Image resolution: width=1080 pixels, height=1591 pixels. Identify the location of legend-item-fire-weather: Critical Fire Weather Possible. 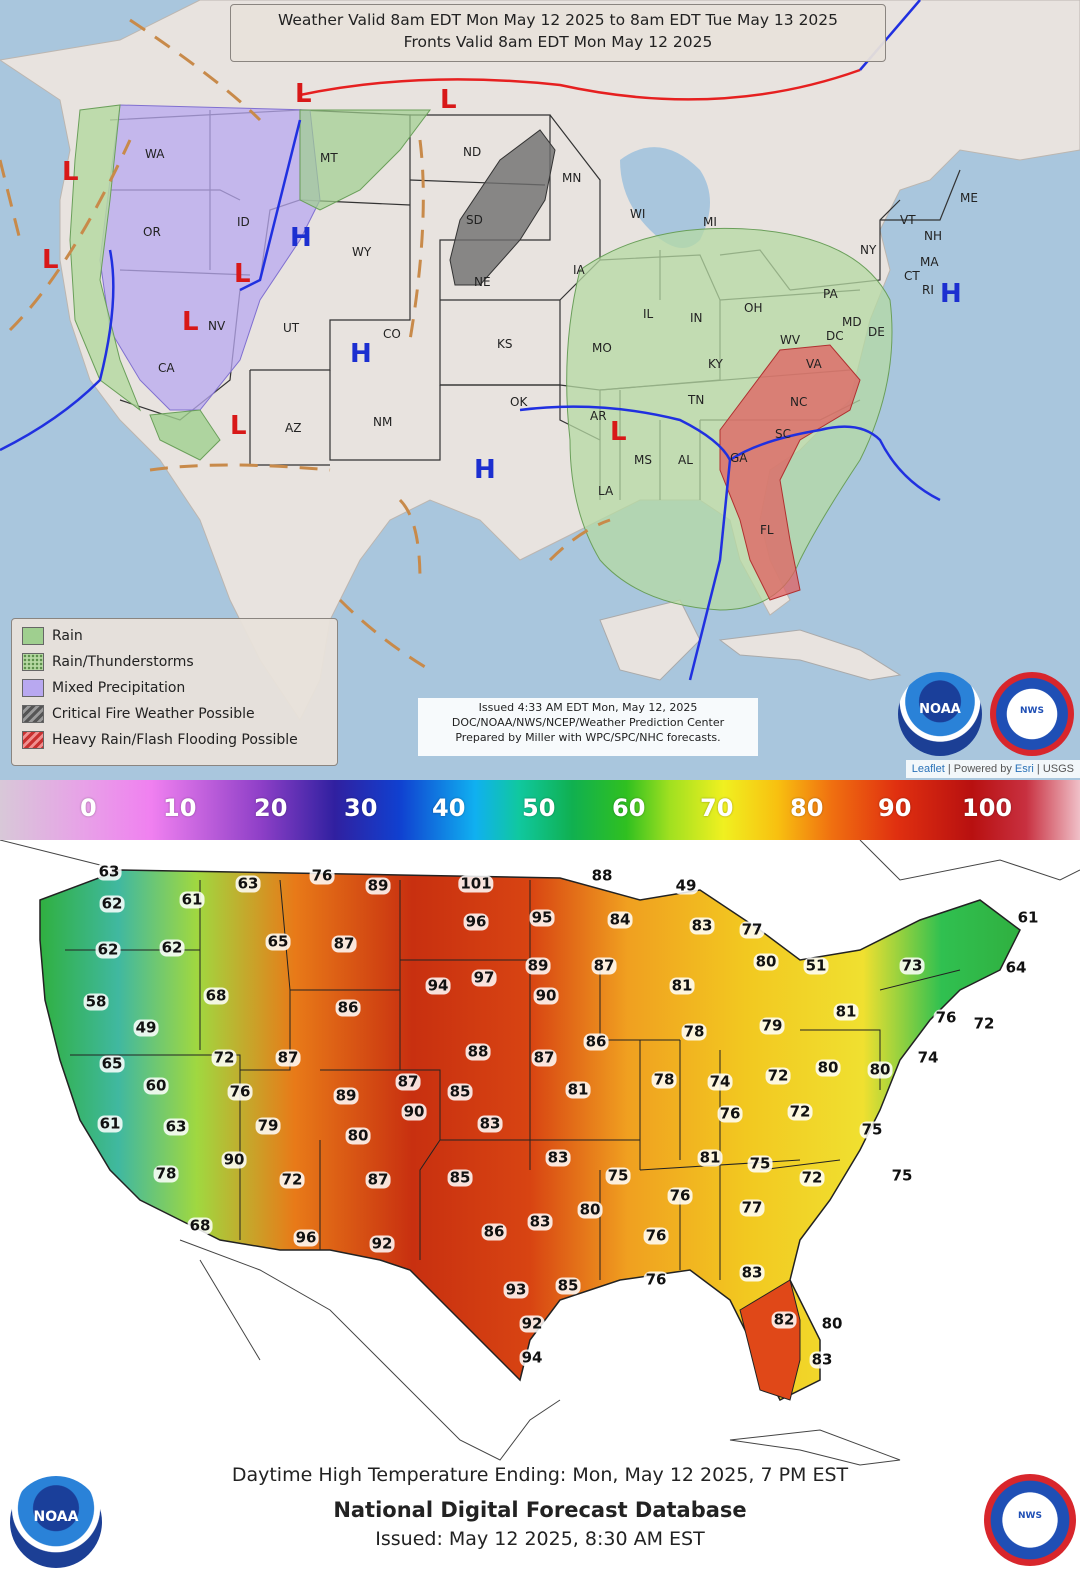
(138, 714).